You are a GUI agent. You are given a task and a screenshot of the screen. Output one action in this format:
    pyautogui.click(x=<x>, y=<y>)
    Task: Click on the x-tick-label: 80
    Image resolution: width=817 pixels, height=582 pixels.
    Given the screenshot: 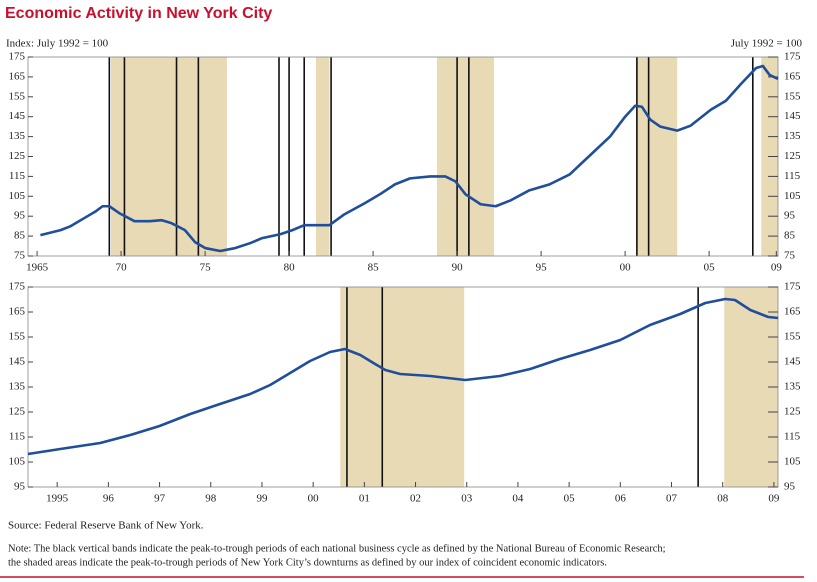 What is the action you would take?
    pyautogui.click(x=290, y=268)
    